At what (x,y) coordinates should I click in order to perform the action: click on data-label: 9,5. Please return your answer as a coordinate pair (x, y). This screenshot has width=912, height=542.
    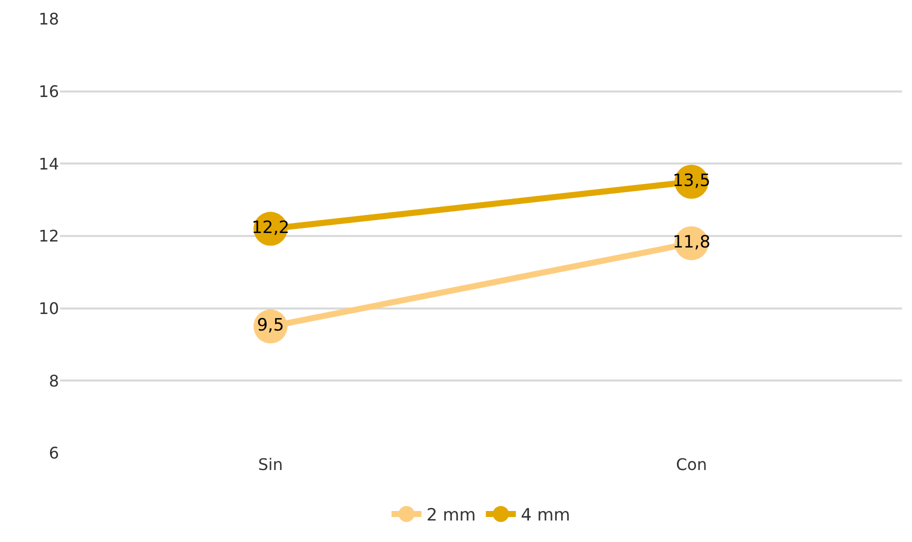
    Looking at the image, I should click on (270, 326).